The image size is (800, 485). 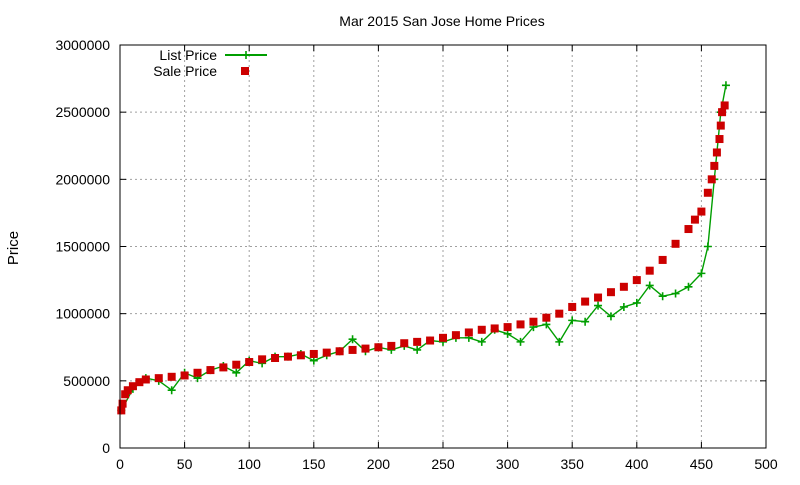 What do you see at coordinates (185, 464) in the screenshot?
I see `x-tick-label: 50` at bounding box center [185, 464].